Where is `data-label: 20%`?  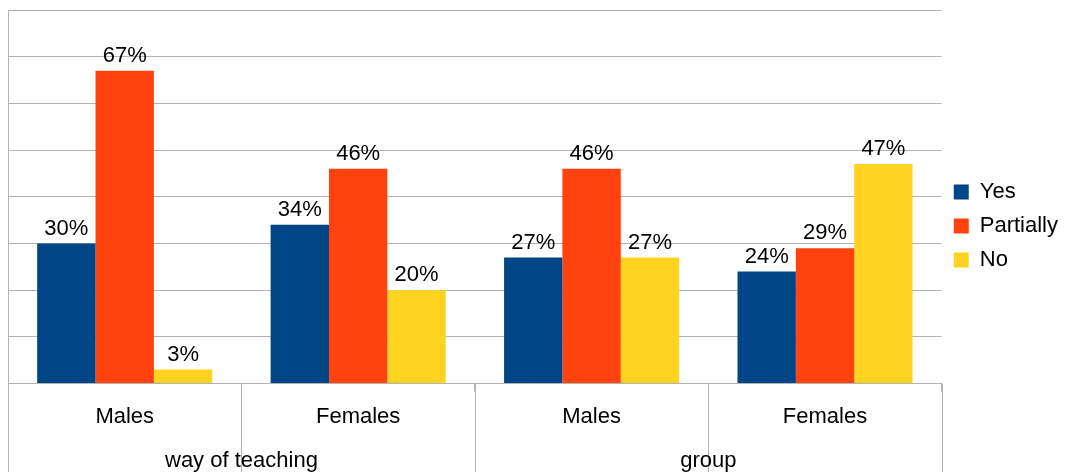
data-label: 20% is located at coordinates (416, 274).